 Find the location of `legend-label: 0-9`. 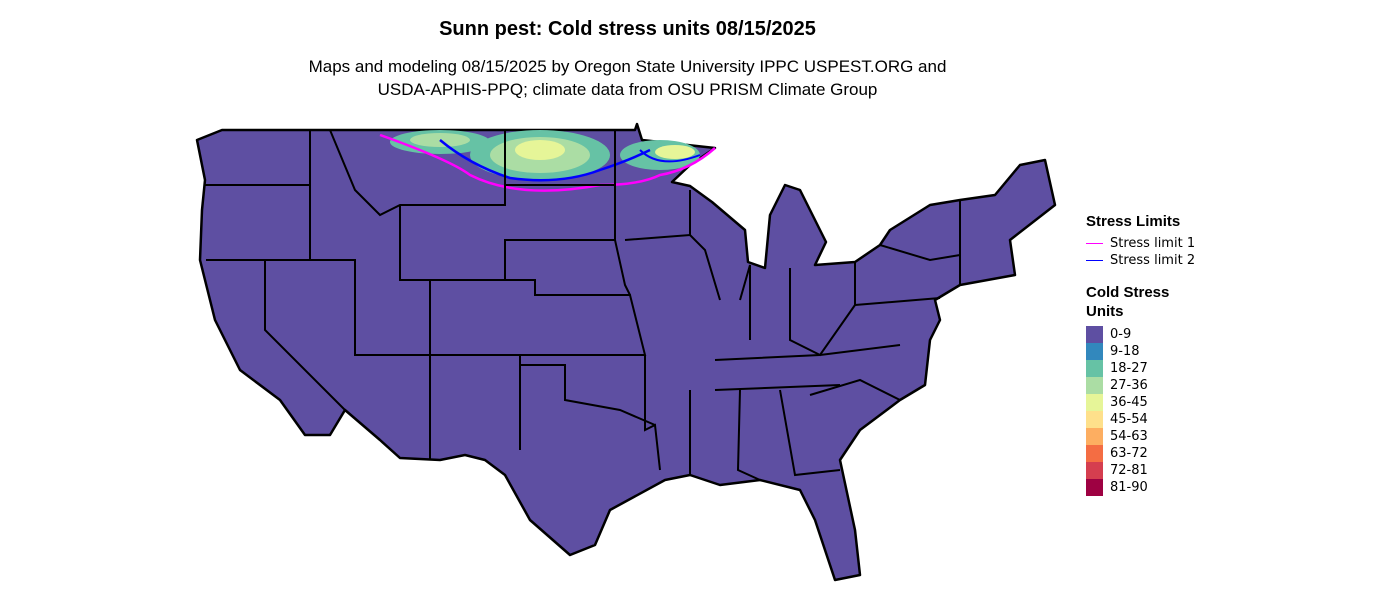

legend-label: 0-9 is located at coordinates (1121, 334).